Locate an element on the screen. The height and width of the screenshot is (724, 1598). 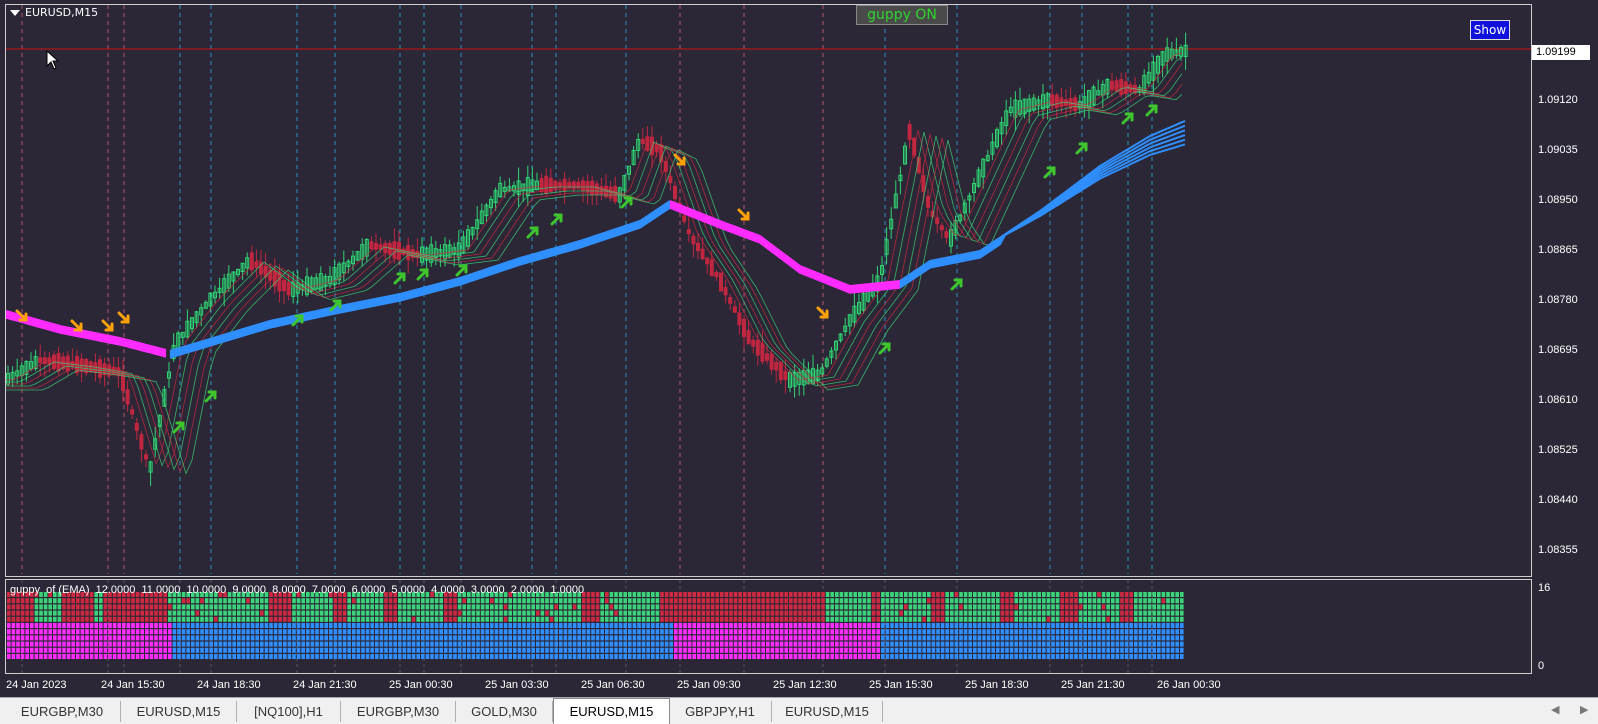
tab-eurusd-m15-active: EURUSD,M15 is located at coordinates (611, 711).